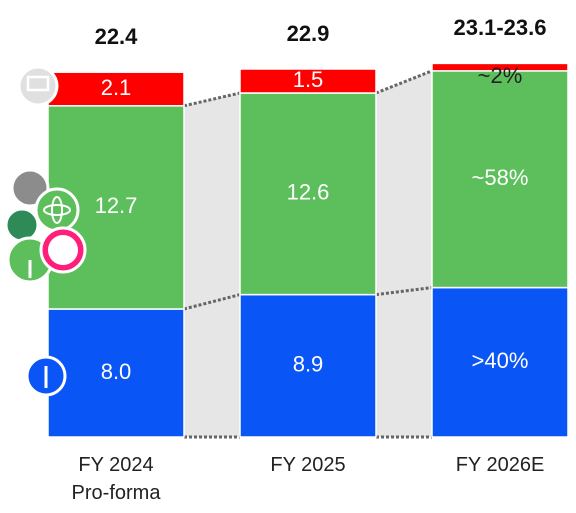 The image size is (576, 513). I want to click on icons, so click(45, 231).